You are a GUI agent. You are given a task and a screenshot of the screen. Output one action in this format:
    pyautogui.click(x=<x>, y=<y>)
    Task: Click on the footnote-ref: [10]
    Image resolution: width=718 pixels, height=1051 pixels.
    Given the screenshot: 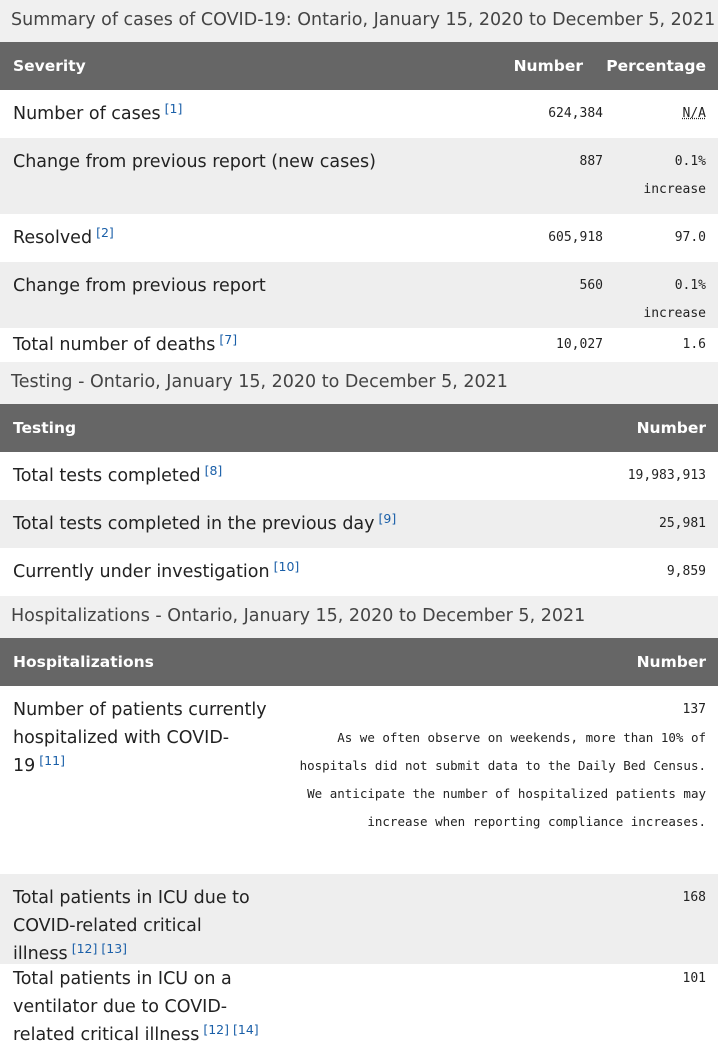 What is the action you would take?
    pyautogui.click(x=286, y=566)
    